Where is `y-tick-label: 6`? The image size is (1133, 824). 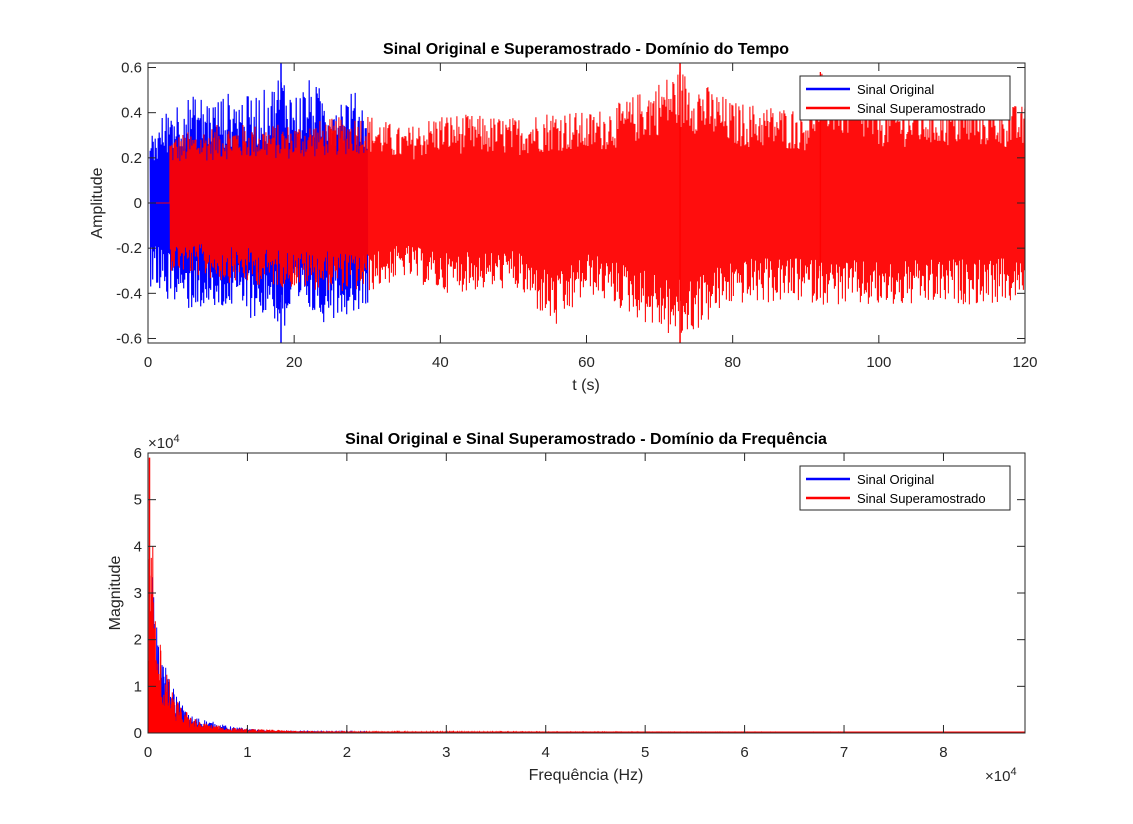
y-tick-label: 6 is located at coordinates (138, 453).